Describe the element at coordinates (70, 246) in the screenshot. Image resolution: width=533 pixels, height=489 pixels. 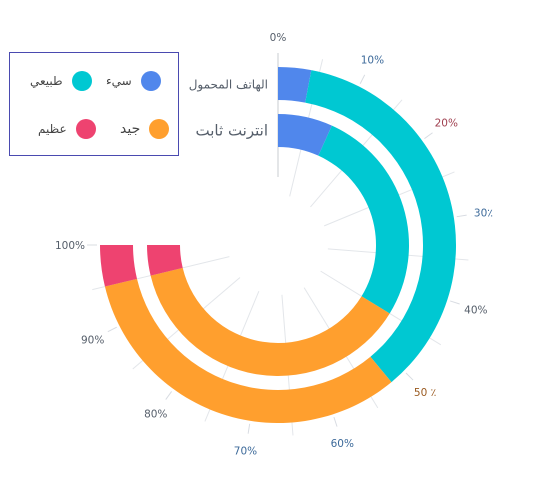
I see `tick-label: 100%` at that location.